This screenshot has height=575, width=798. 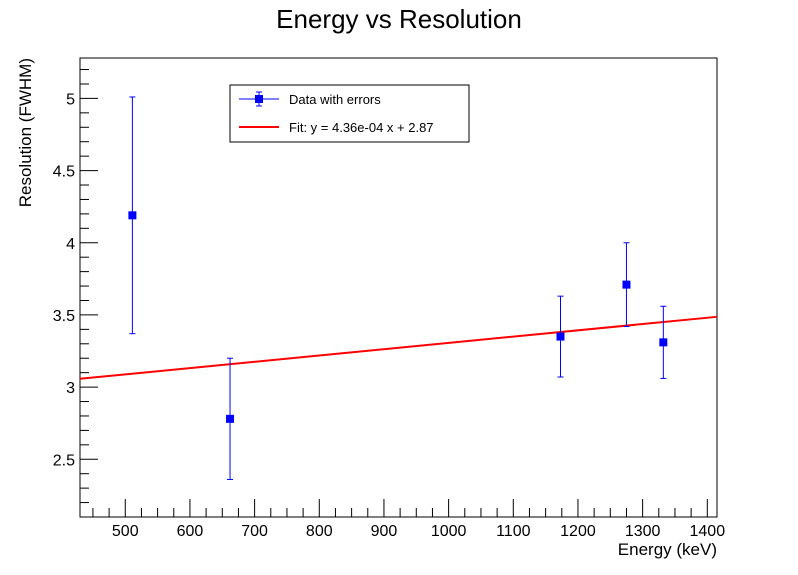 What do you see at coordinates (70, 244) in the screenshot?
I see `y-tick-label: 4` at bounding box center [70, 244].